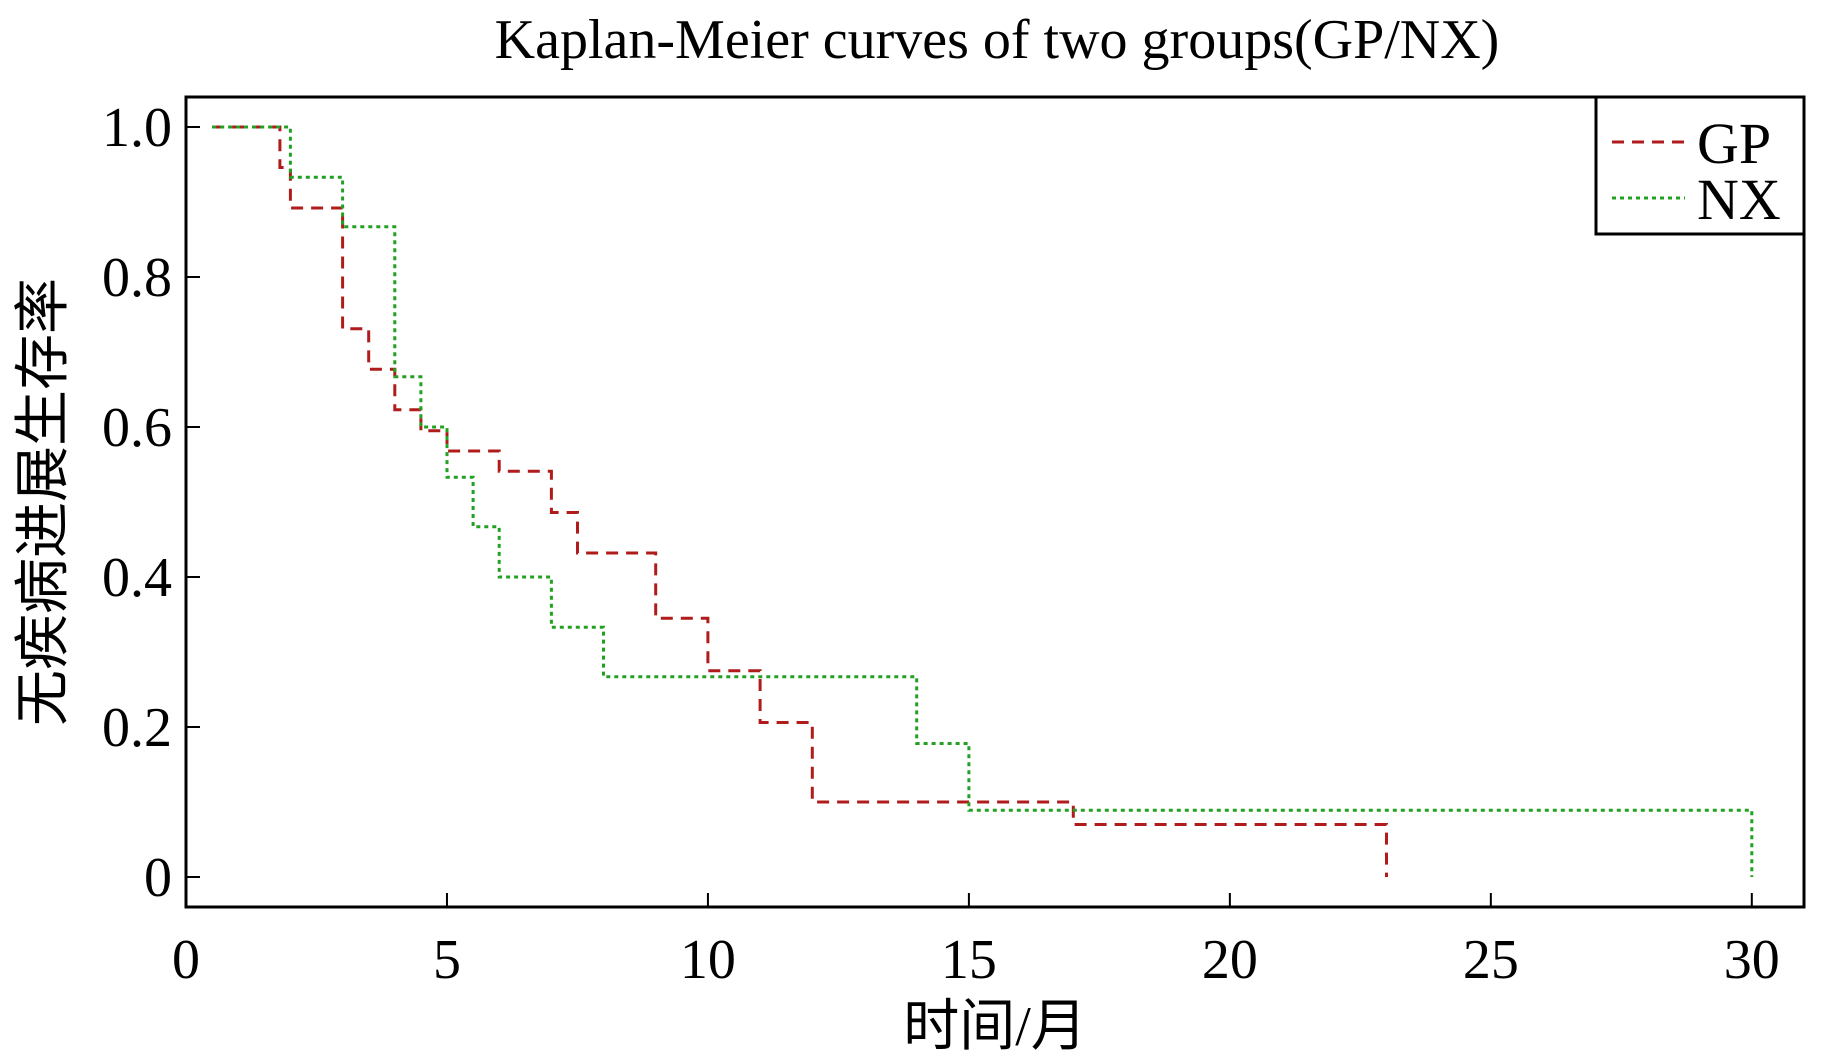 Image resolution: width=1821 pixels, height=1060 pixels. What do you see at coordinates (1739, 199) in the screenshot?
I see `legend-label-nx: NX` at bounding box center [1739, 199].